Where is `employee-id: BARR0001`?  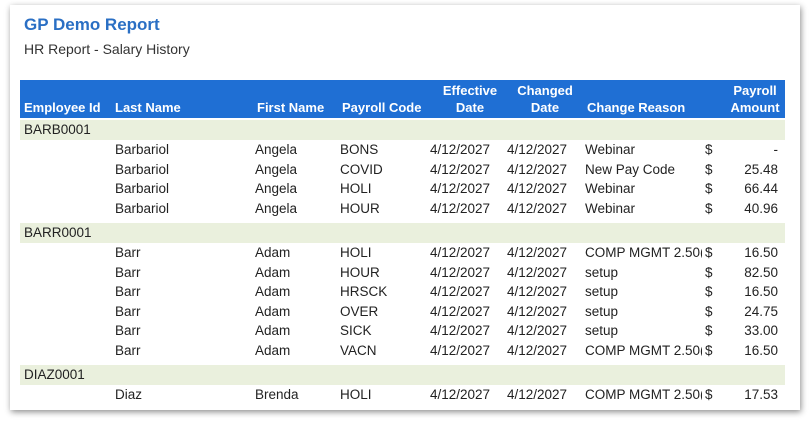
employee-id: BARR0001 is located at coordinates (58, 232).